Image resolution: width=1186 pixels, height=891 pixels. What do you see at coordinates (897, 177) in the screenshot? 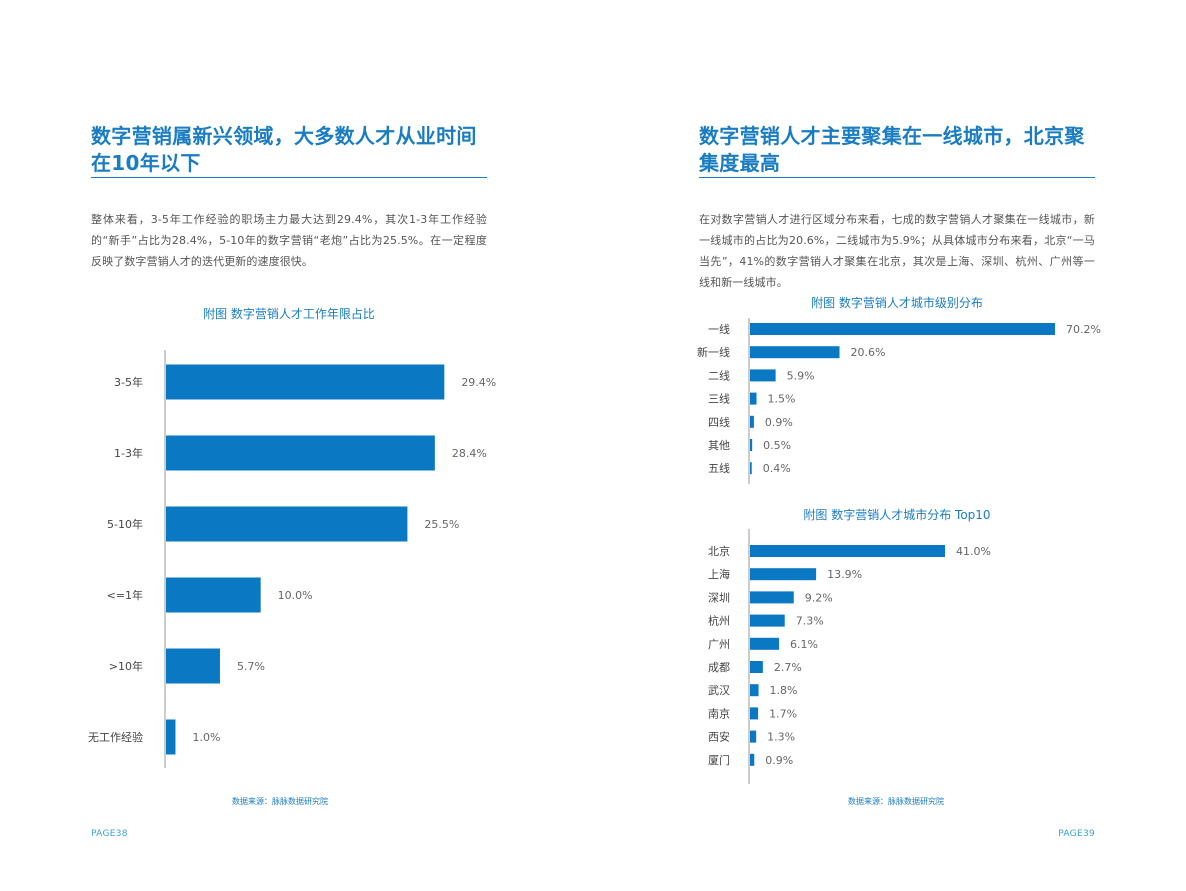
I see `right-title-rule` at bounding box center [897, 177].